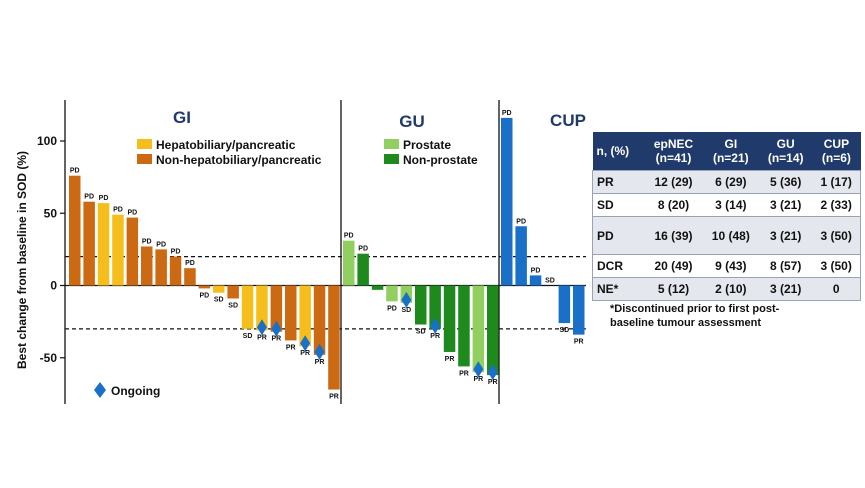  I want to click on legend-label: Hepatobiliary/pancreatic, so click(226, 145).